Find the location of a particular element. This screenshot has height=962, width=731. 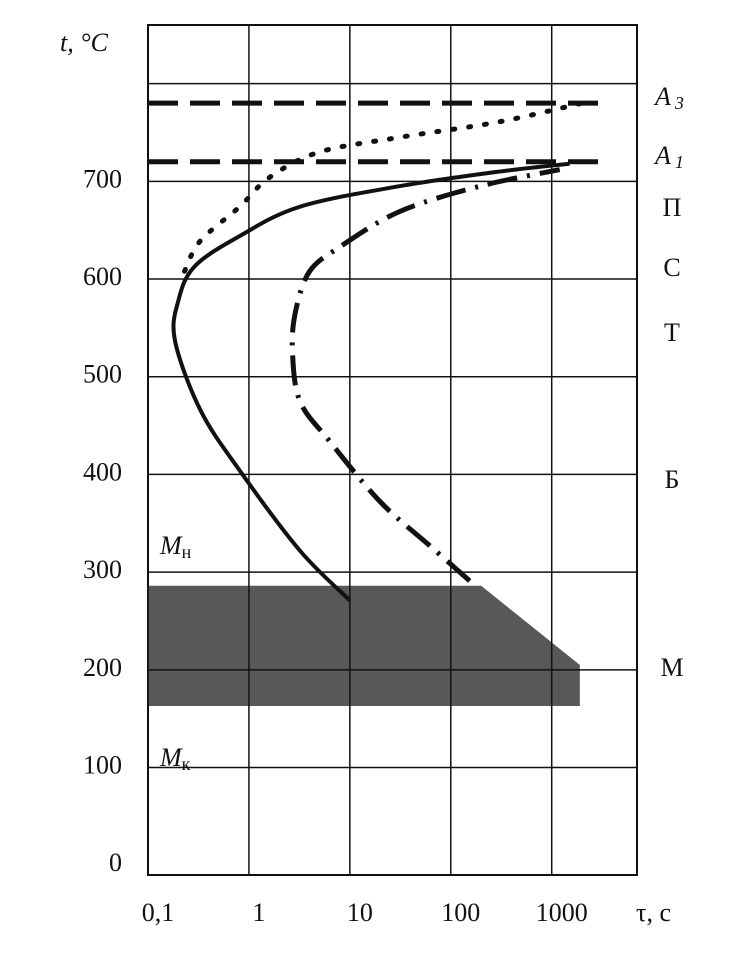

martensite-label: Mн is located at coordinates (175, 546).